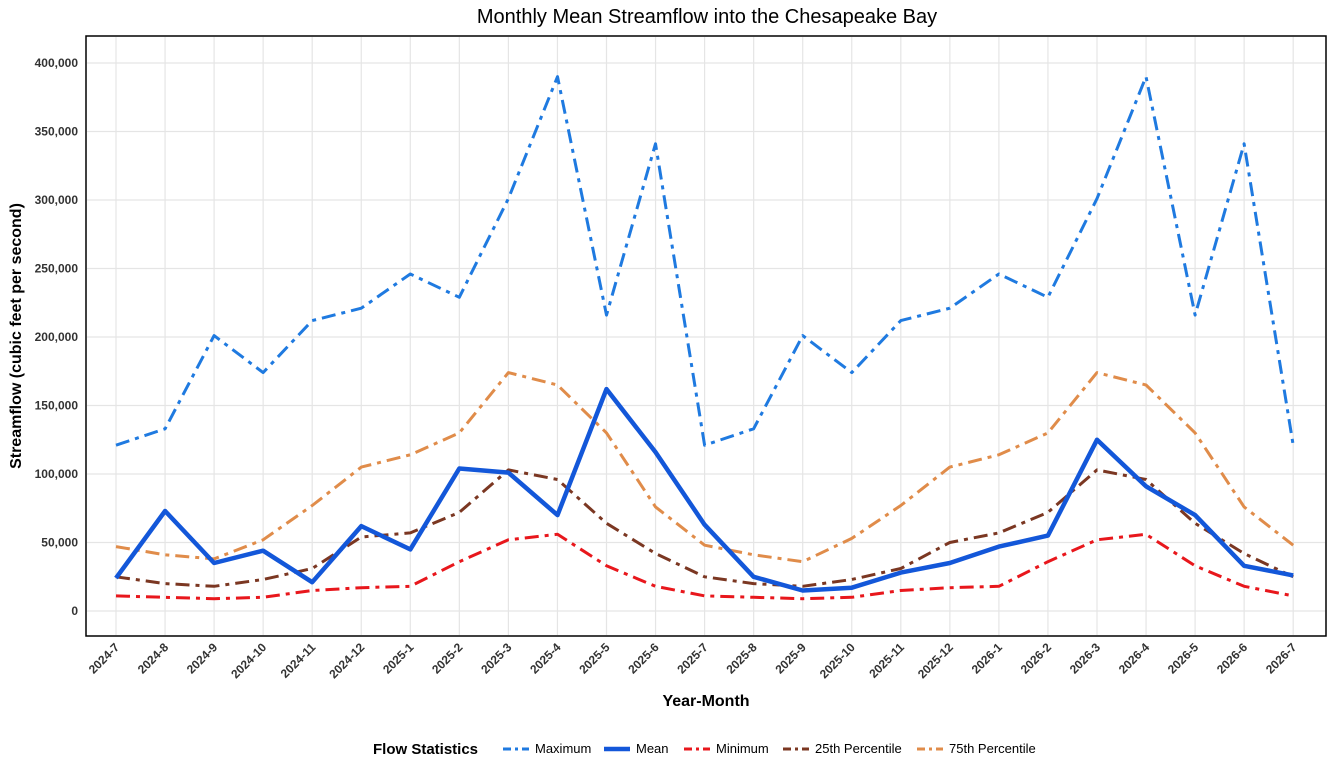  What do you see at coordinates (57, 406) in the screenshot?
I see `y-tick-label: 150,000` at bounding box center [57, 406].